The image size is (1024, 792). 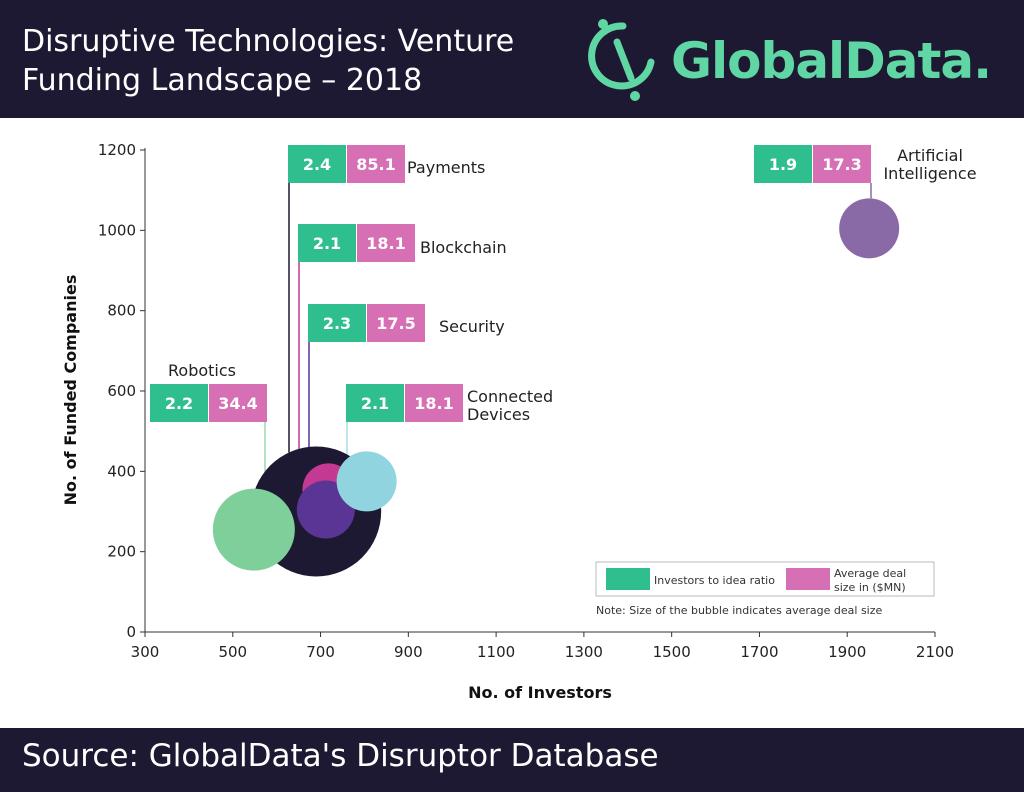 What do you see at coordinates (117, 230) in the screenshot?
I see `y-tick-label: 1000` at bounding box center [117, 230].